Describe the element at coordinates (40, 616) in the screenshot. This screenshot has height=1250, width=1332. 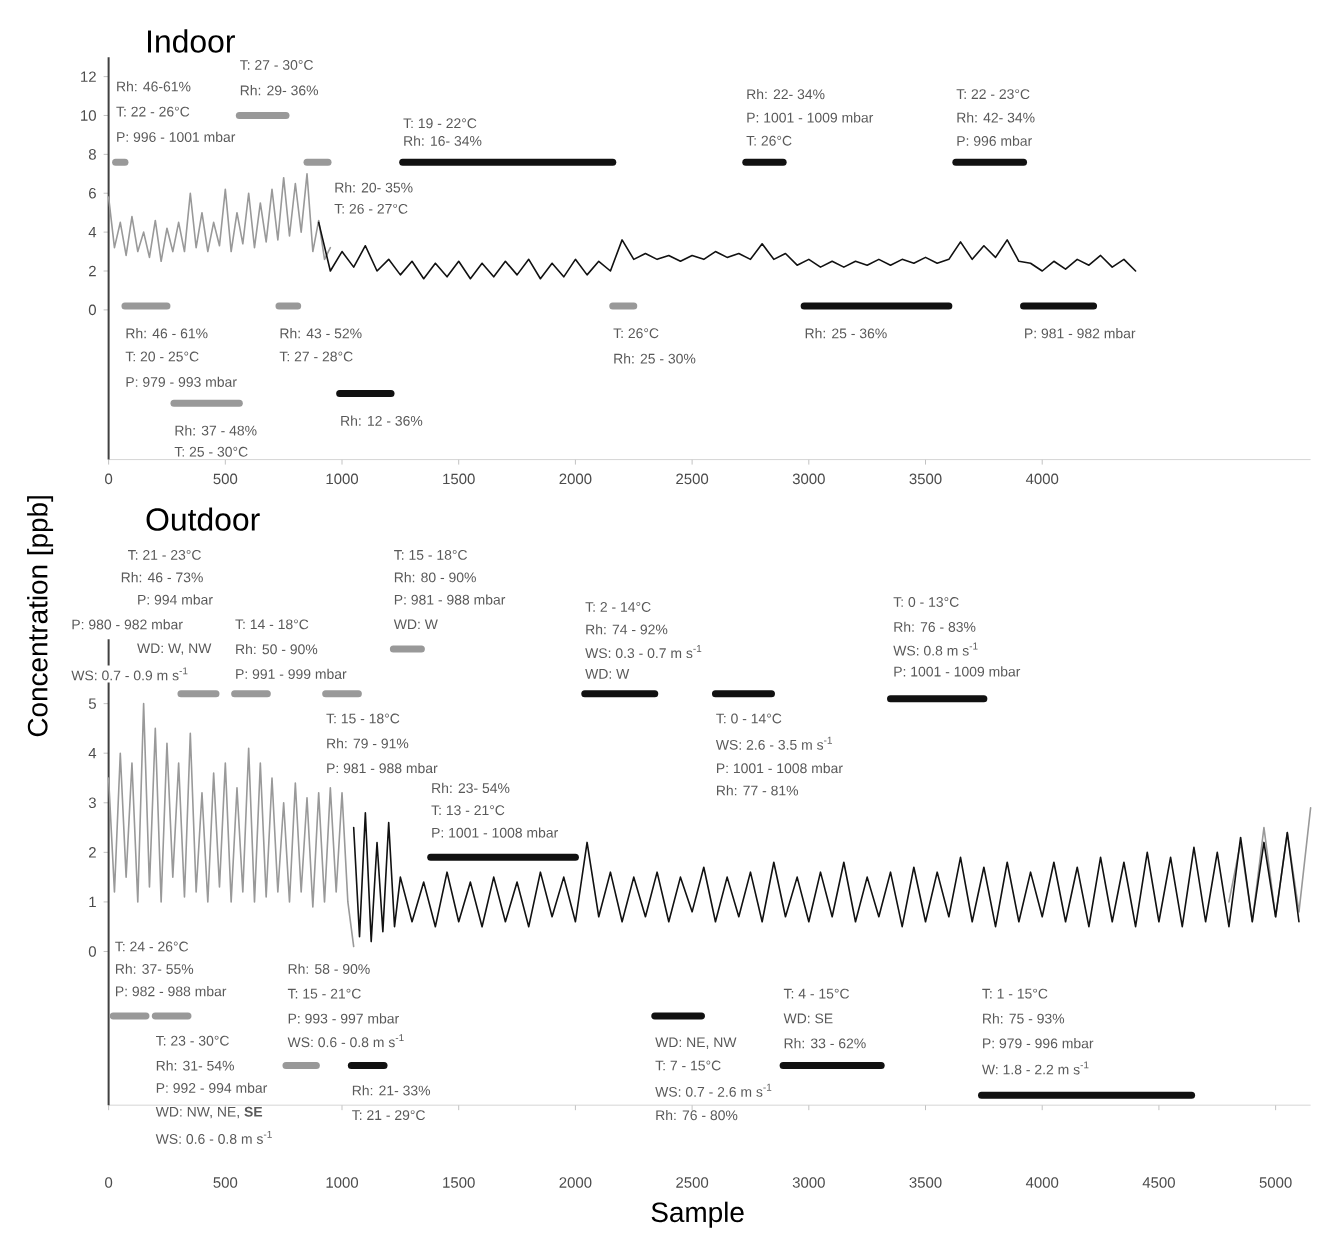
I see `y-axis-title: Concentration [ppb]` at that location.